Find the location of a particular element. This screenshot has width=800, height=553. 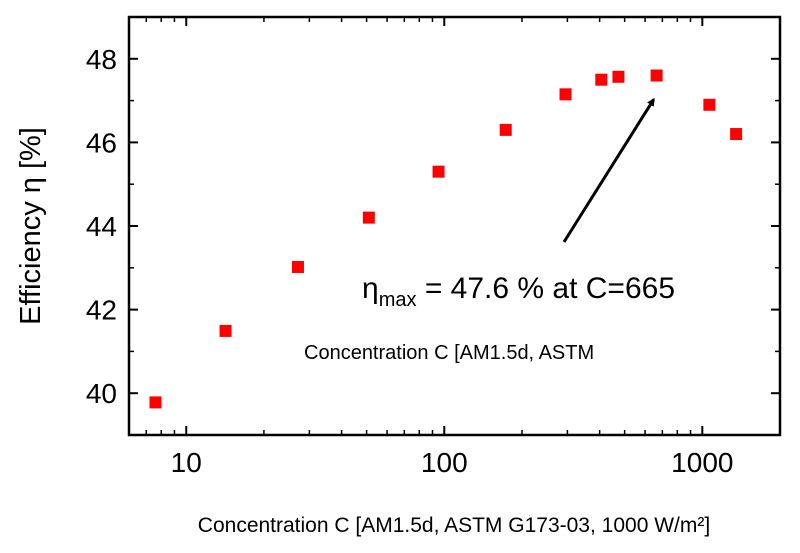

y-tick-label: 42 is located at coordinates (101, 310).